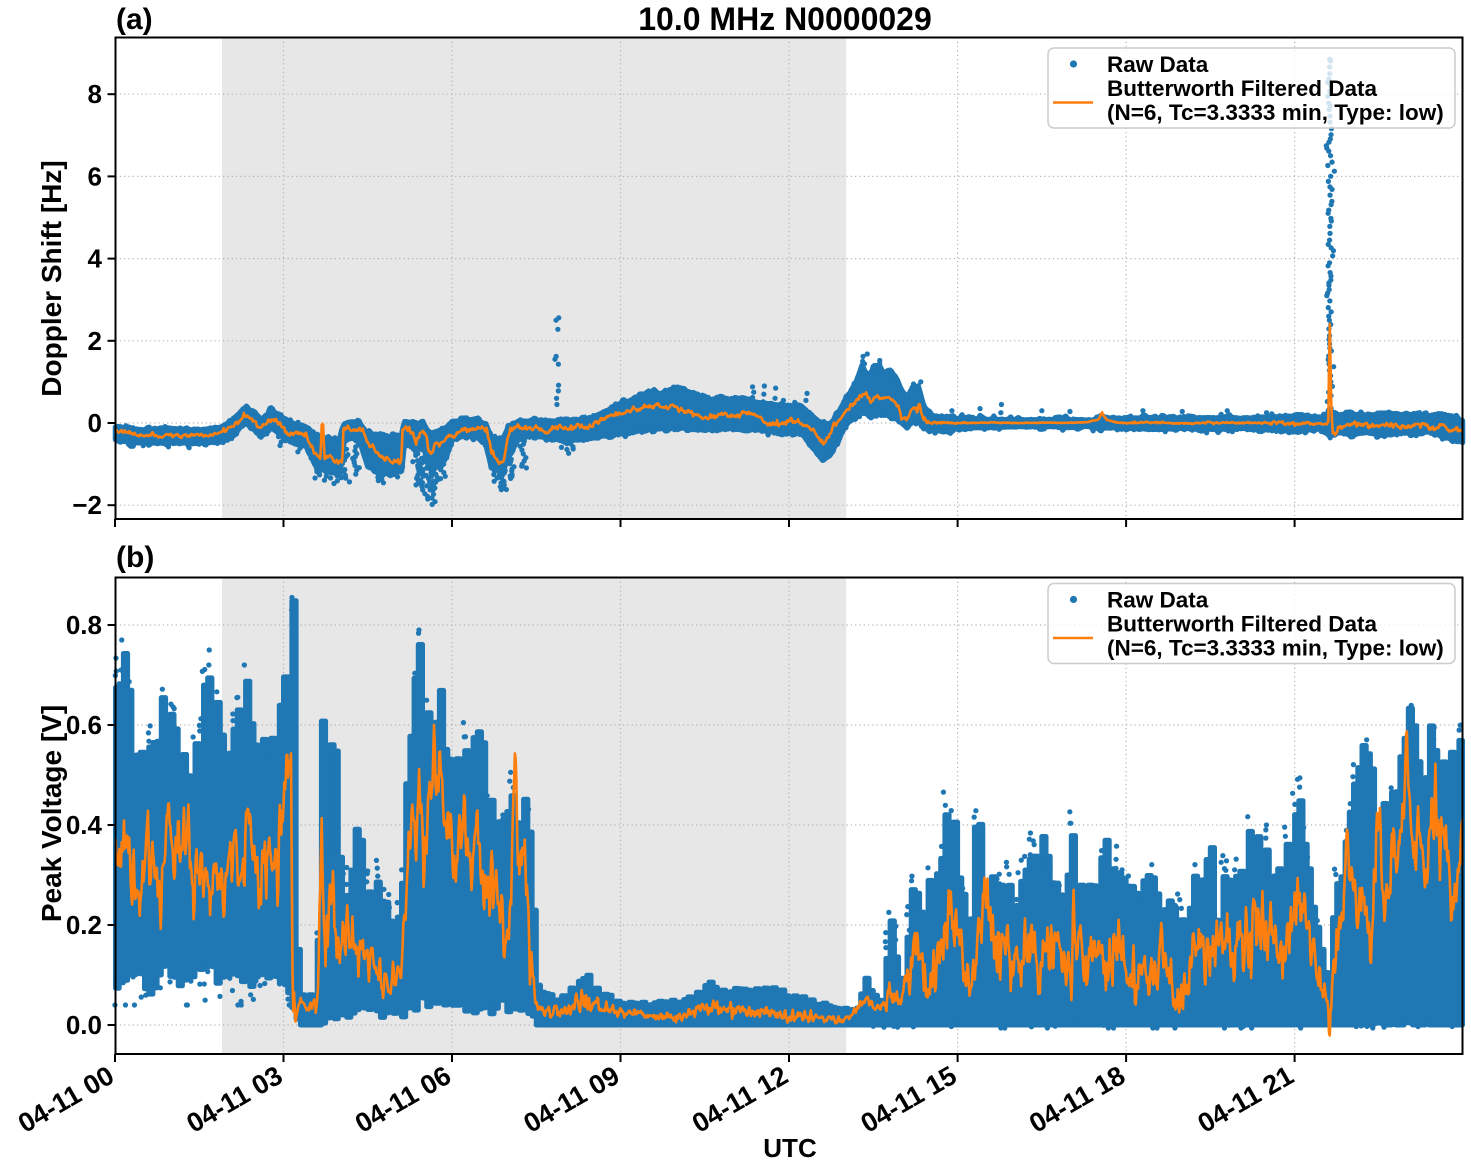 Image resolution: width=1471 pixels, height=1172 pixels. What do you see at coordinates (95, 423) in the screenshot?
I see `svg-text: 0` at bounding box center [95, 423].